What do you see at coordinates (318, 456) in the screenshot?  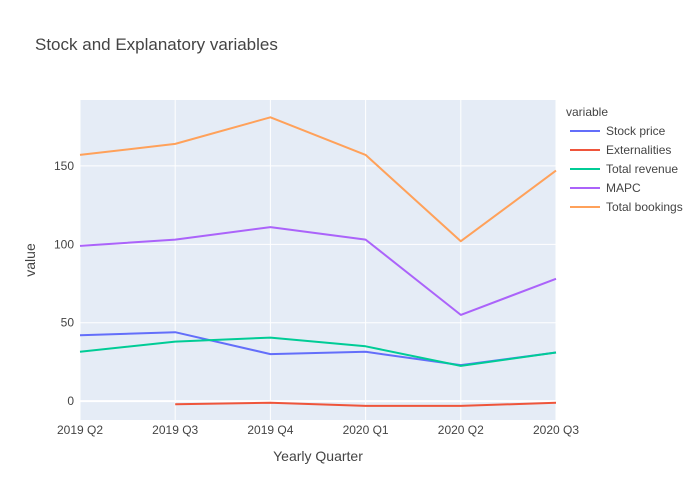 I see `x-axis-label: Yearly Quarter` at bounding box center [318, 456].